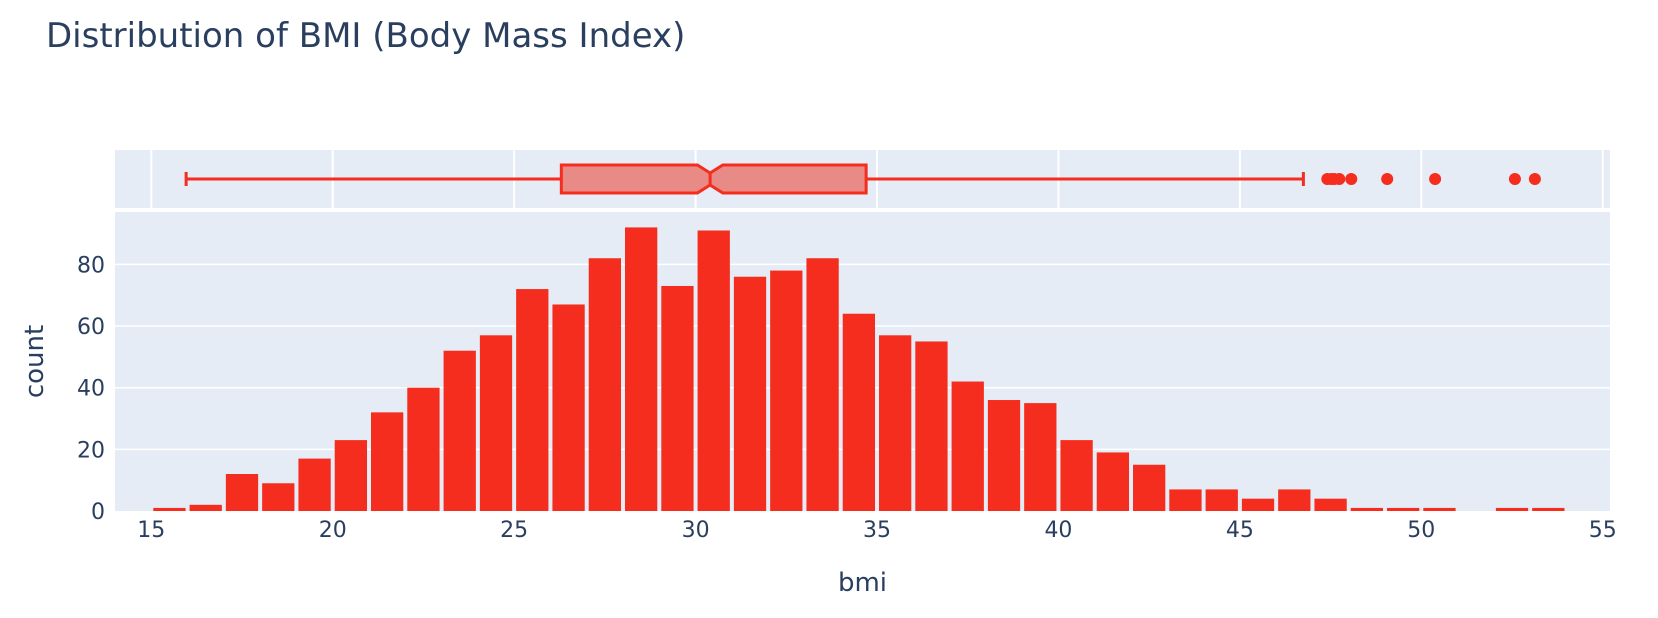 The image size is (1658, 618). What do you see at coordinates (1603, 530) in the screenshot?
I see `x-tick-label: 55` at bounding box center [1603, 530].